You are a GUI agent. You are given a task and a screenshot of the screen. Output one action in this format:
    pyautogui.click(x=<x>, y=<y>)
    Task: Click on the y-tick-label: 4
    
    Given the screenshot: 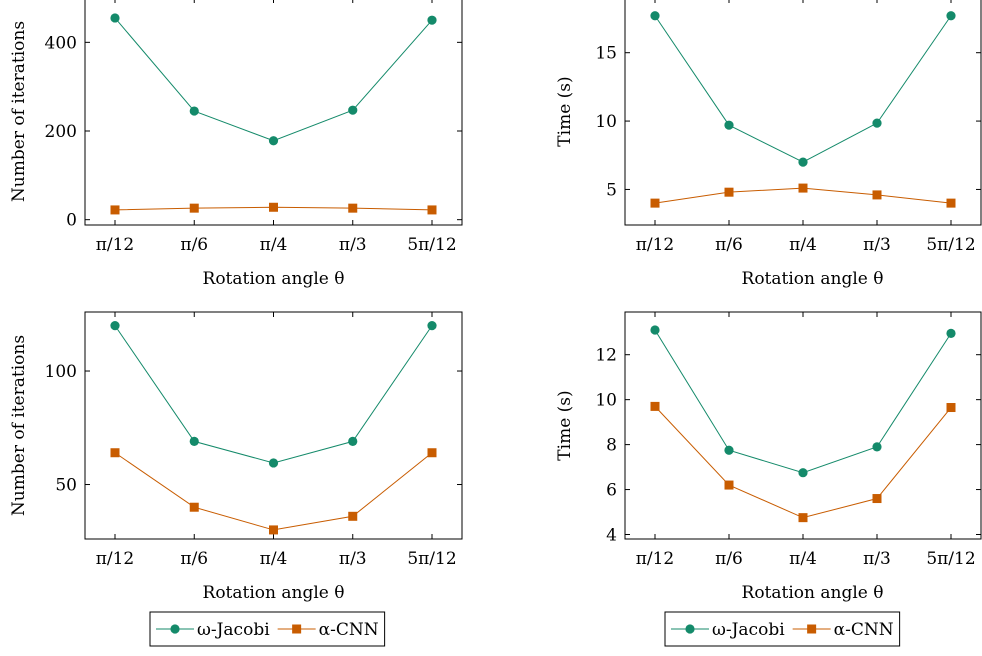 What is the action you would take?
    pyautogui.click(x=611, y=536)
    